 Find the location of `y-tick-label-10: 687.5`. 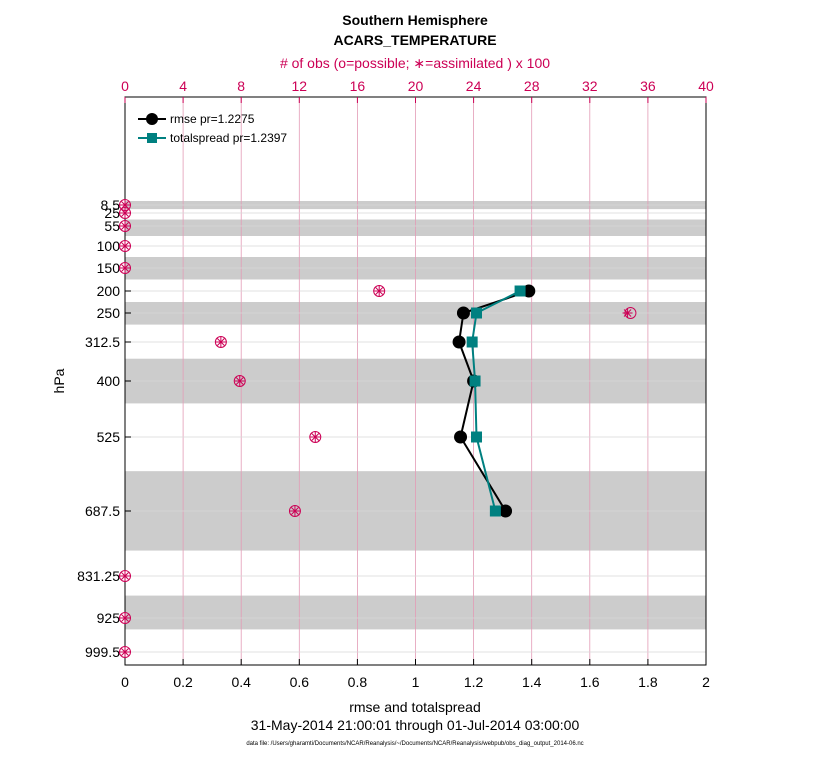

y-tick-label-10: 687.5 is located at coordinates (102, 511).